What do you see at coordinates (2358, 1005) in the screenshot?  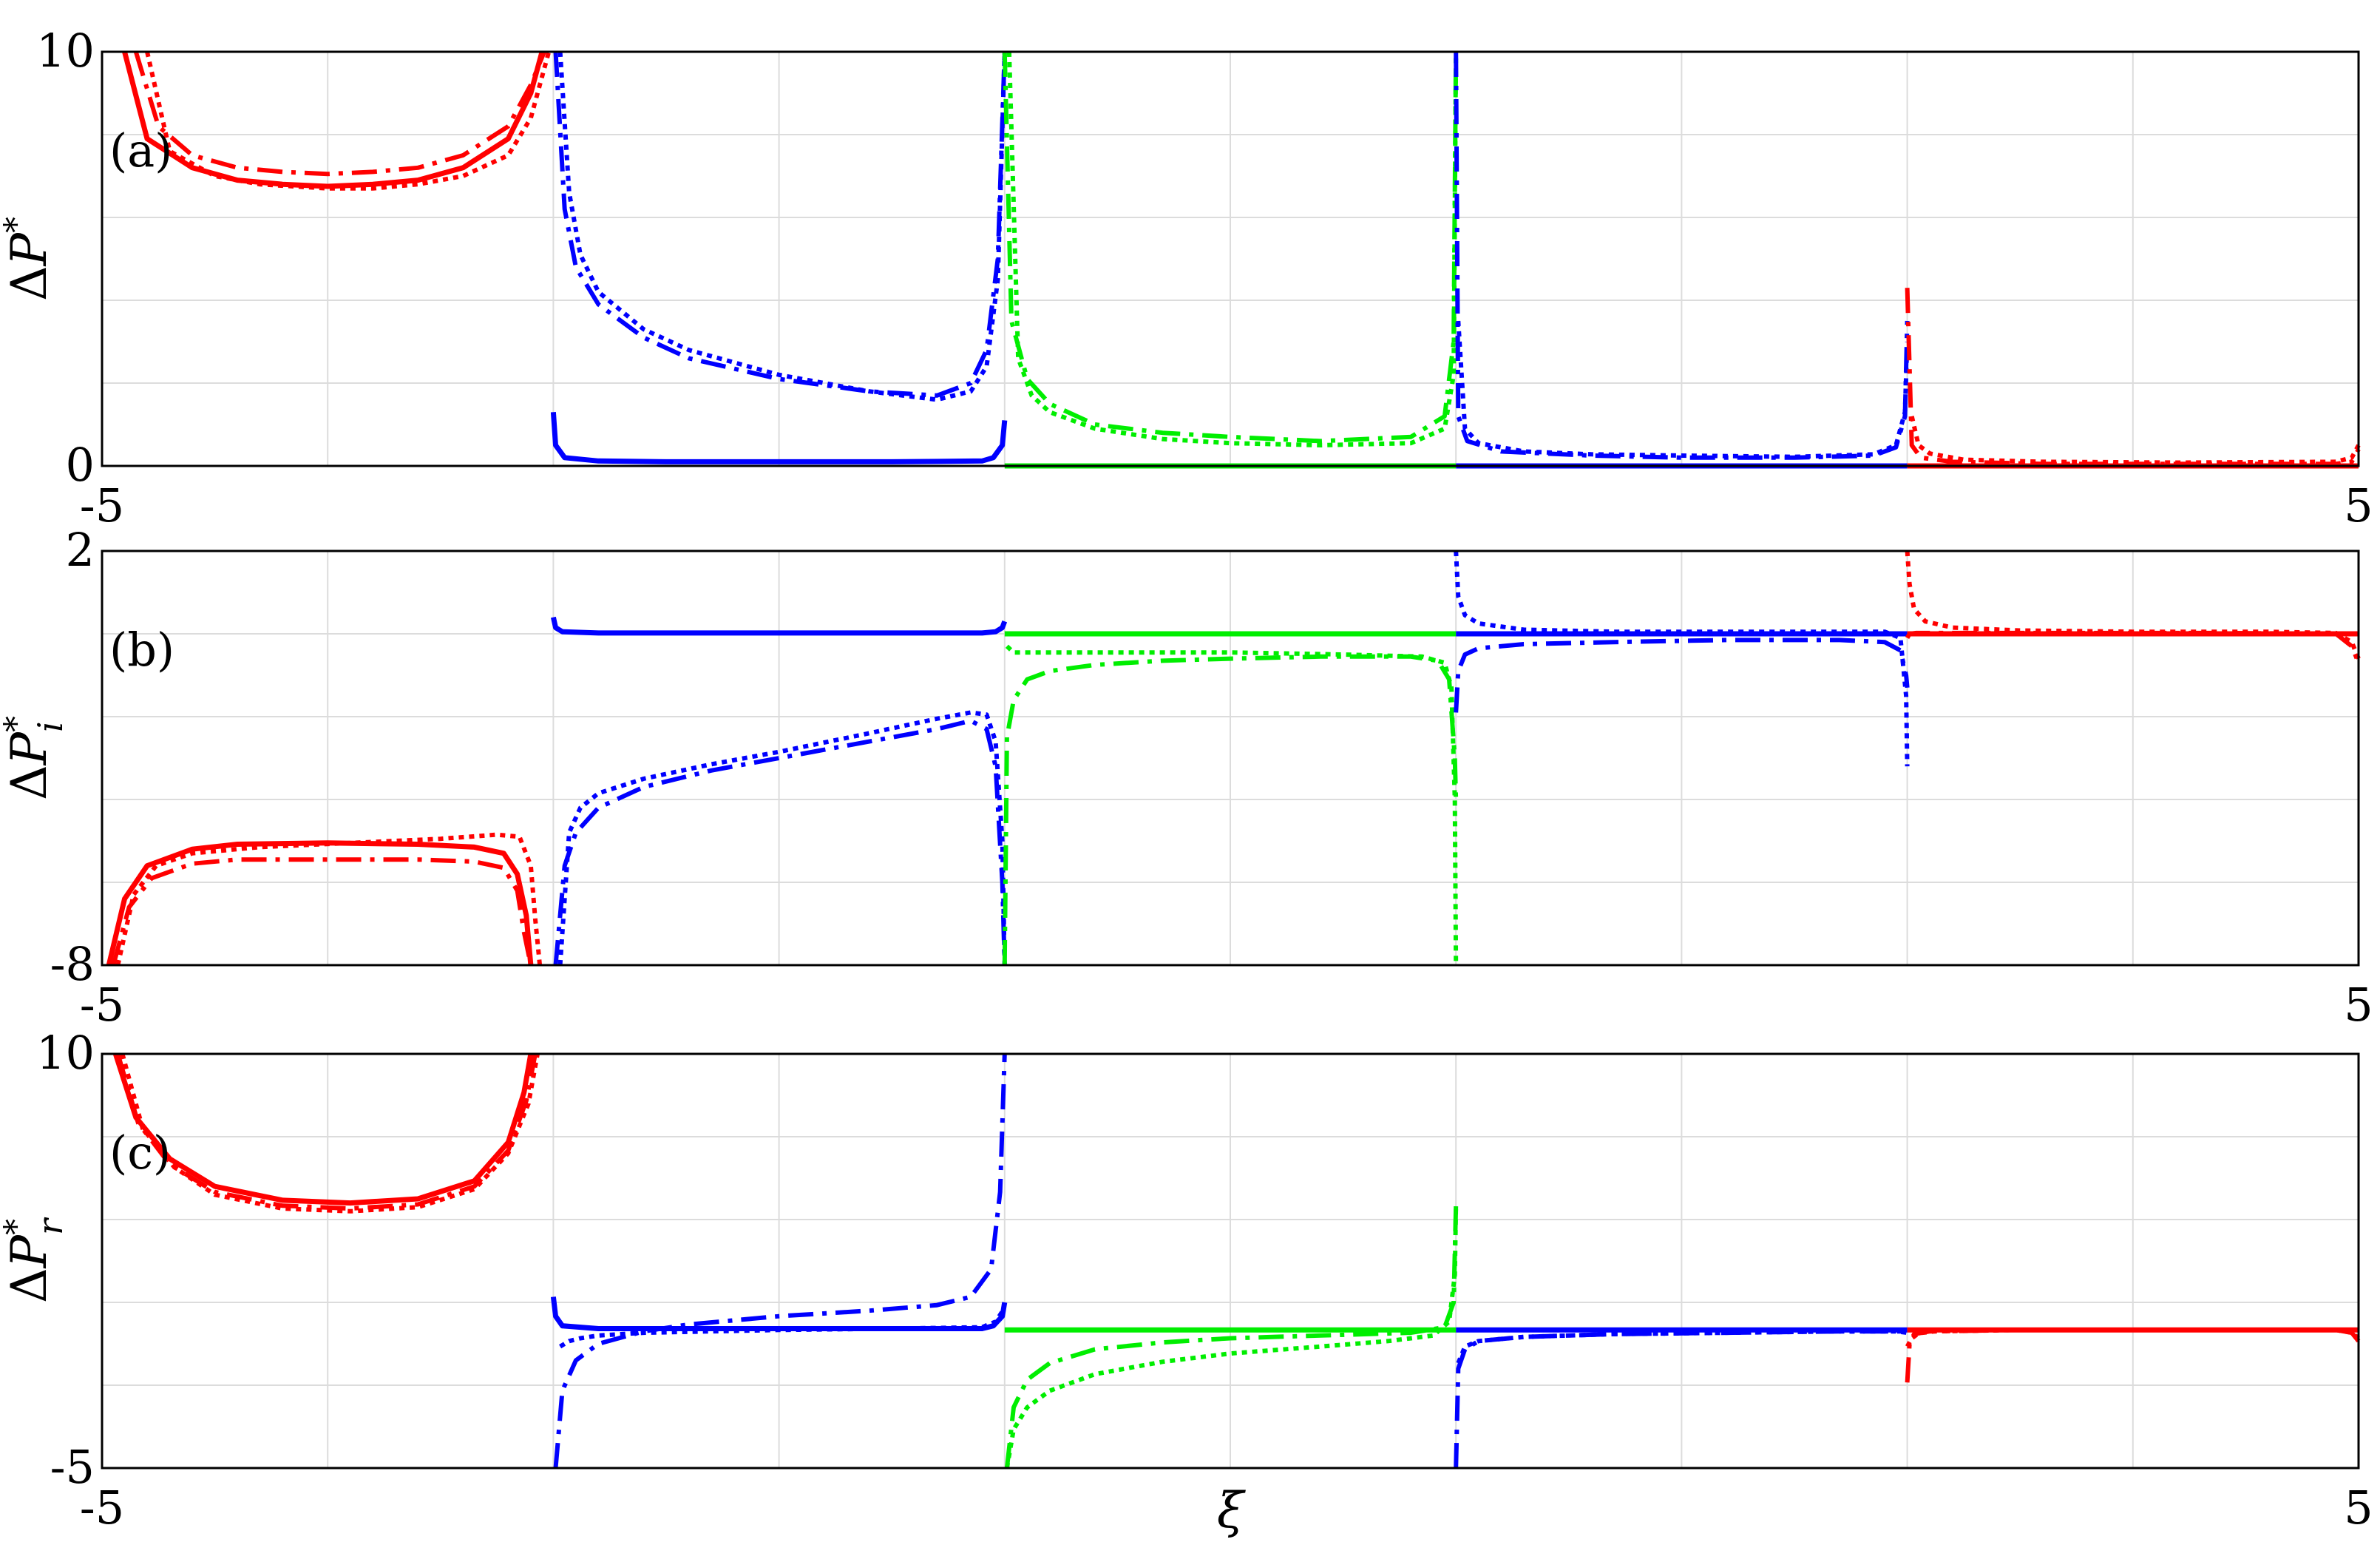 I see `panel-b-xtick-max: 5` at bounding box center [2358, 1005].